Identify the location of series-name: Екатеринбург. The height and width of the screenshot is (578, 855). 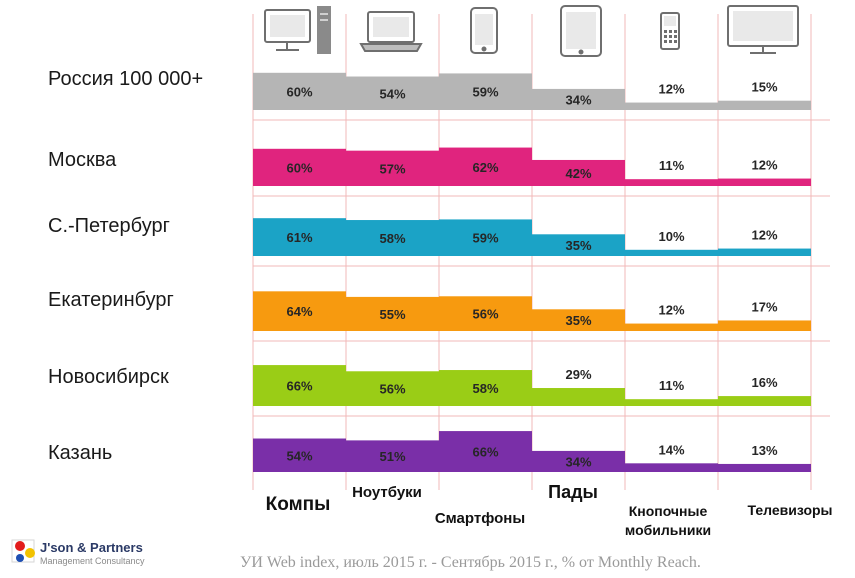
(111, 300).